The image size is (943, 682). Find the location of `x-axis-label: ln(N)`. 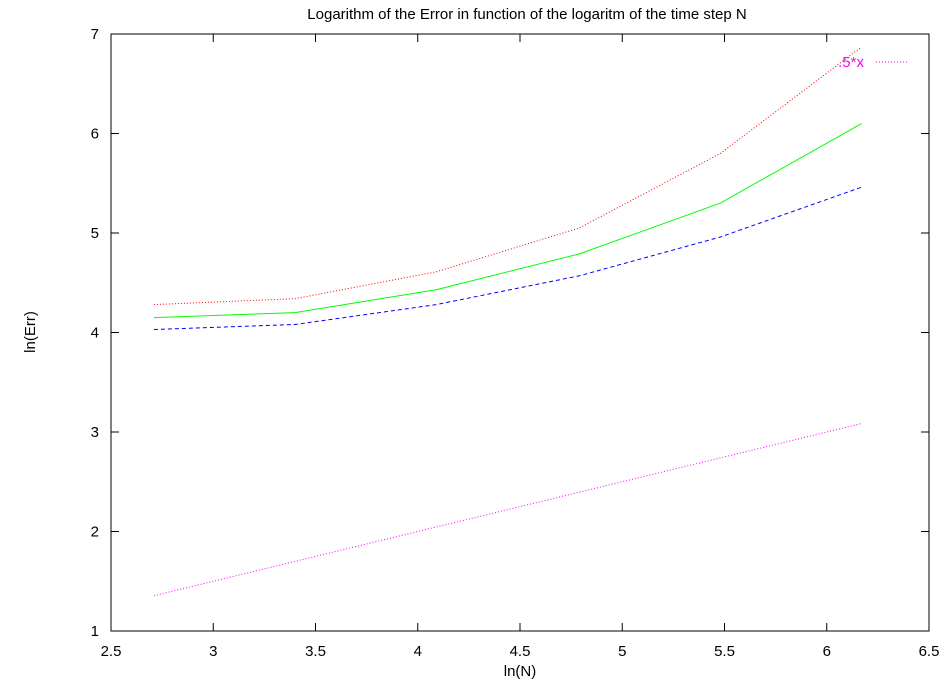

x-axis-label: ln(N) is located at coordinates (520, 671).